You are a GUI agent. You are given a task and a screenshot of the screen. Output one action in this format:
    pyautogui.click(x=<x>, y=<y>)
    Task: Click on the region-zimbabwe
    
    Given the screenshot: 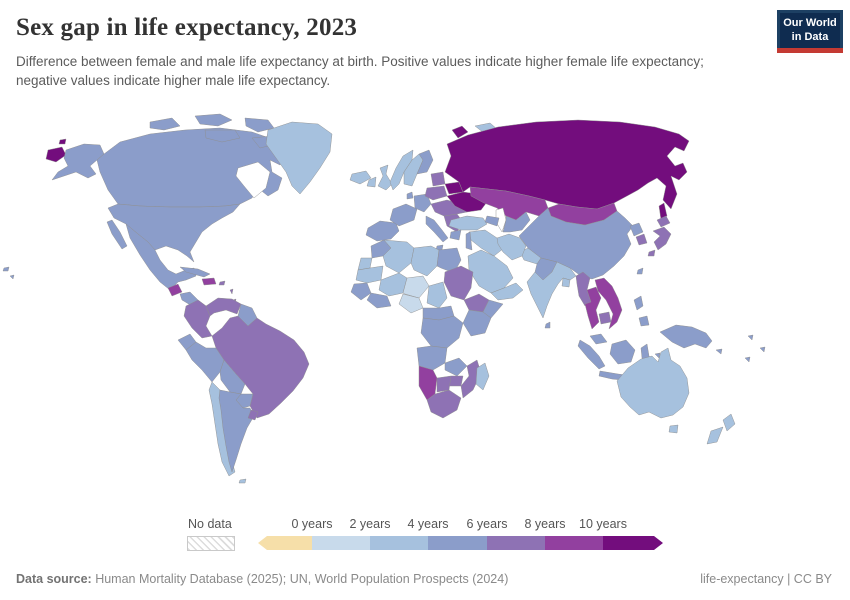 What is the action you would take?
    pyautogui.click(x=456, y=381)
    